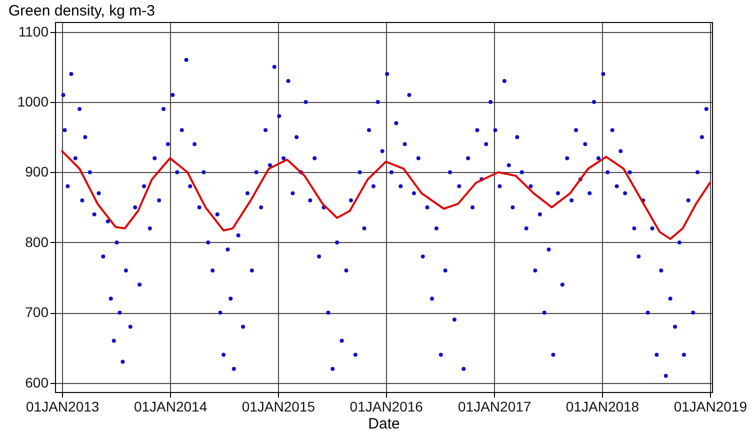 This screenshot has height=437, width=752. What do you see at coordinates (37, 172) in the screenshot?
I see `y-tick-label: 900` at bounding box center [37, 172].